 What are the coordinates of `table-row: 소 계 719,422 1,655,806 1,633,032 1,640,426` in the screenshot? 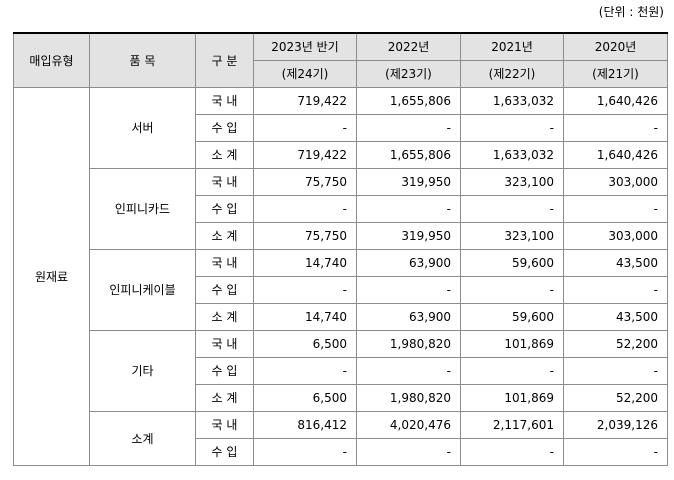 It's located at (341, 155).